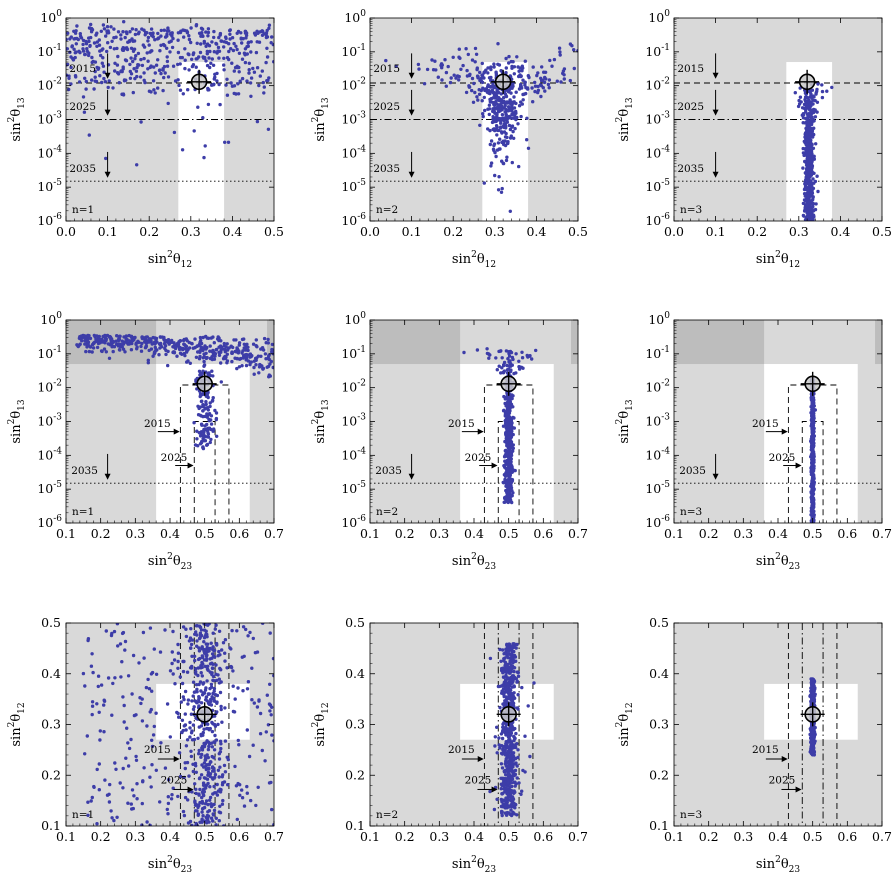  I want to click on annotation-2025: 2025, so click(394, 102).